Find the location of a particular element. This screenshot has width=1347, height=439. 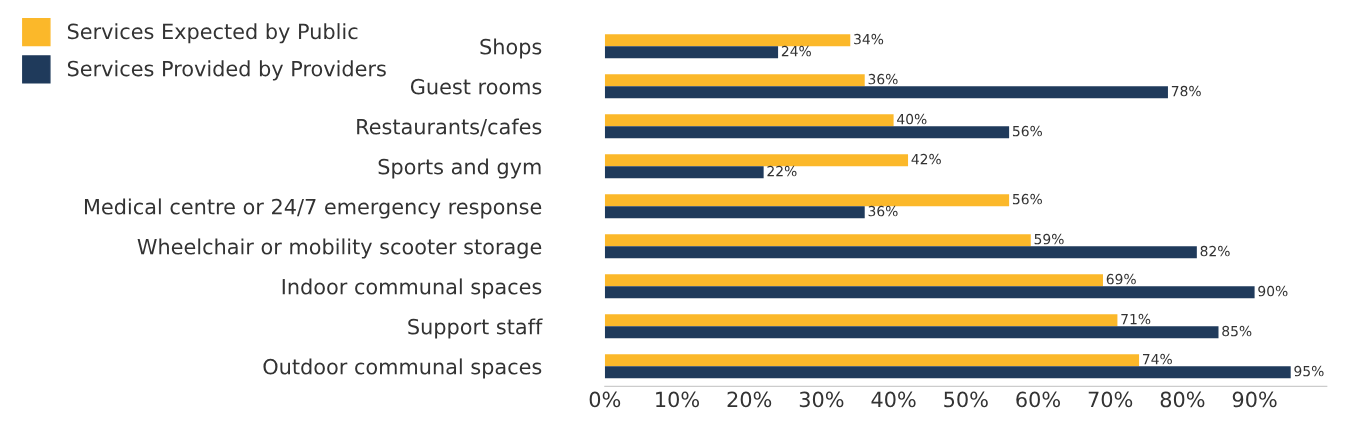

data-label: 71% is located at coordinates (1136, 319).